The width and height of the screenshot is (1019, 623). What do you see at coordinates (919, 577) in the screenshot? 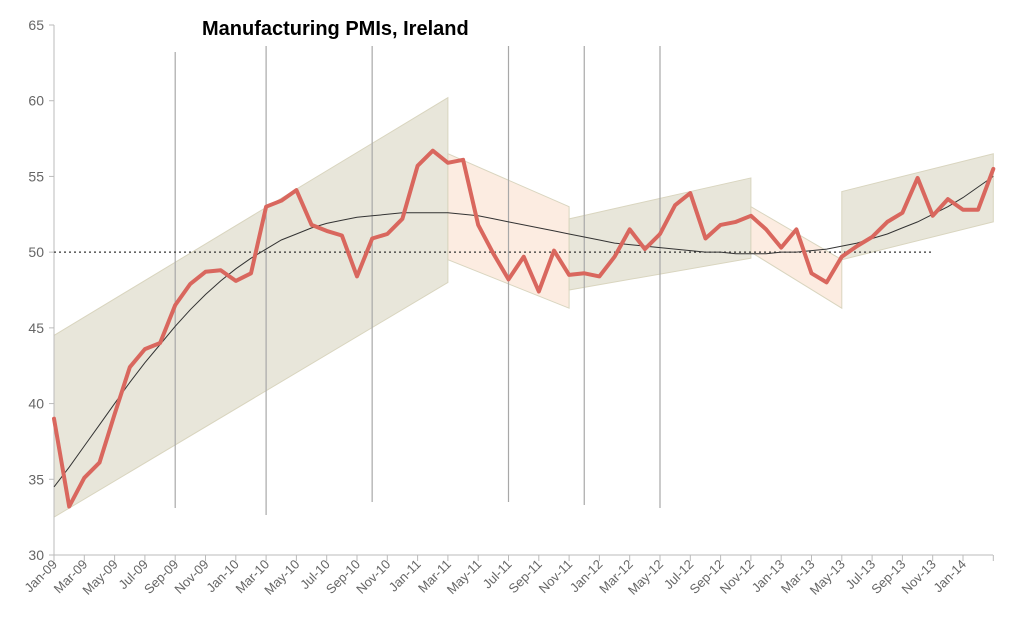
I see `x-tick-label: Nov-13` at bounding box center [919, 577].